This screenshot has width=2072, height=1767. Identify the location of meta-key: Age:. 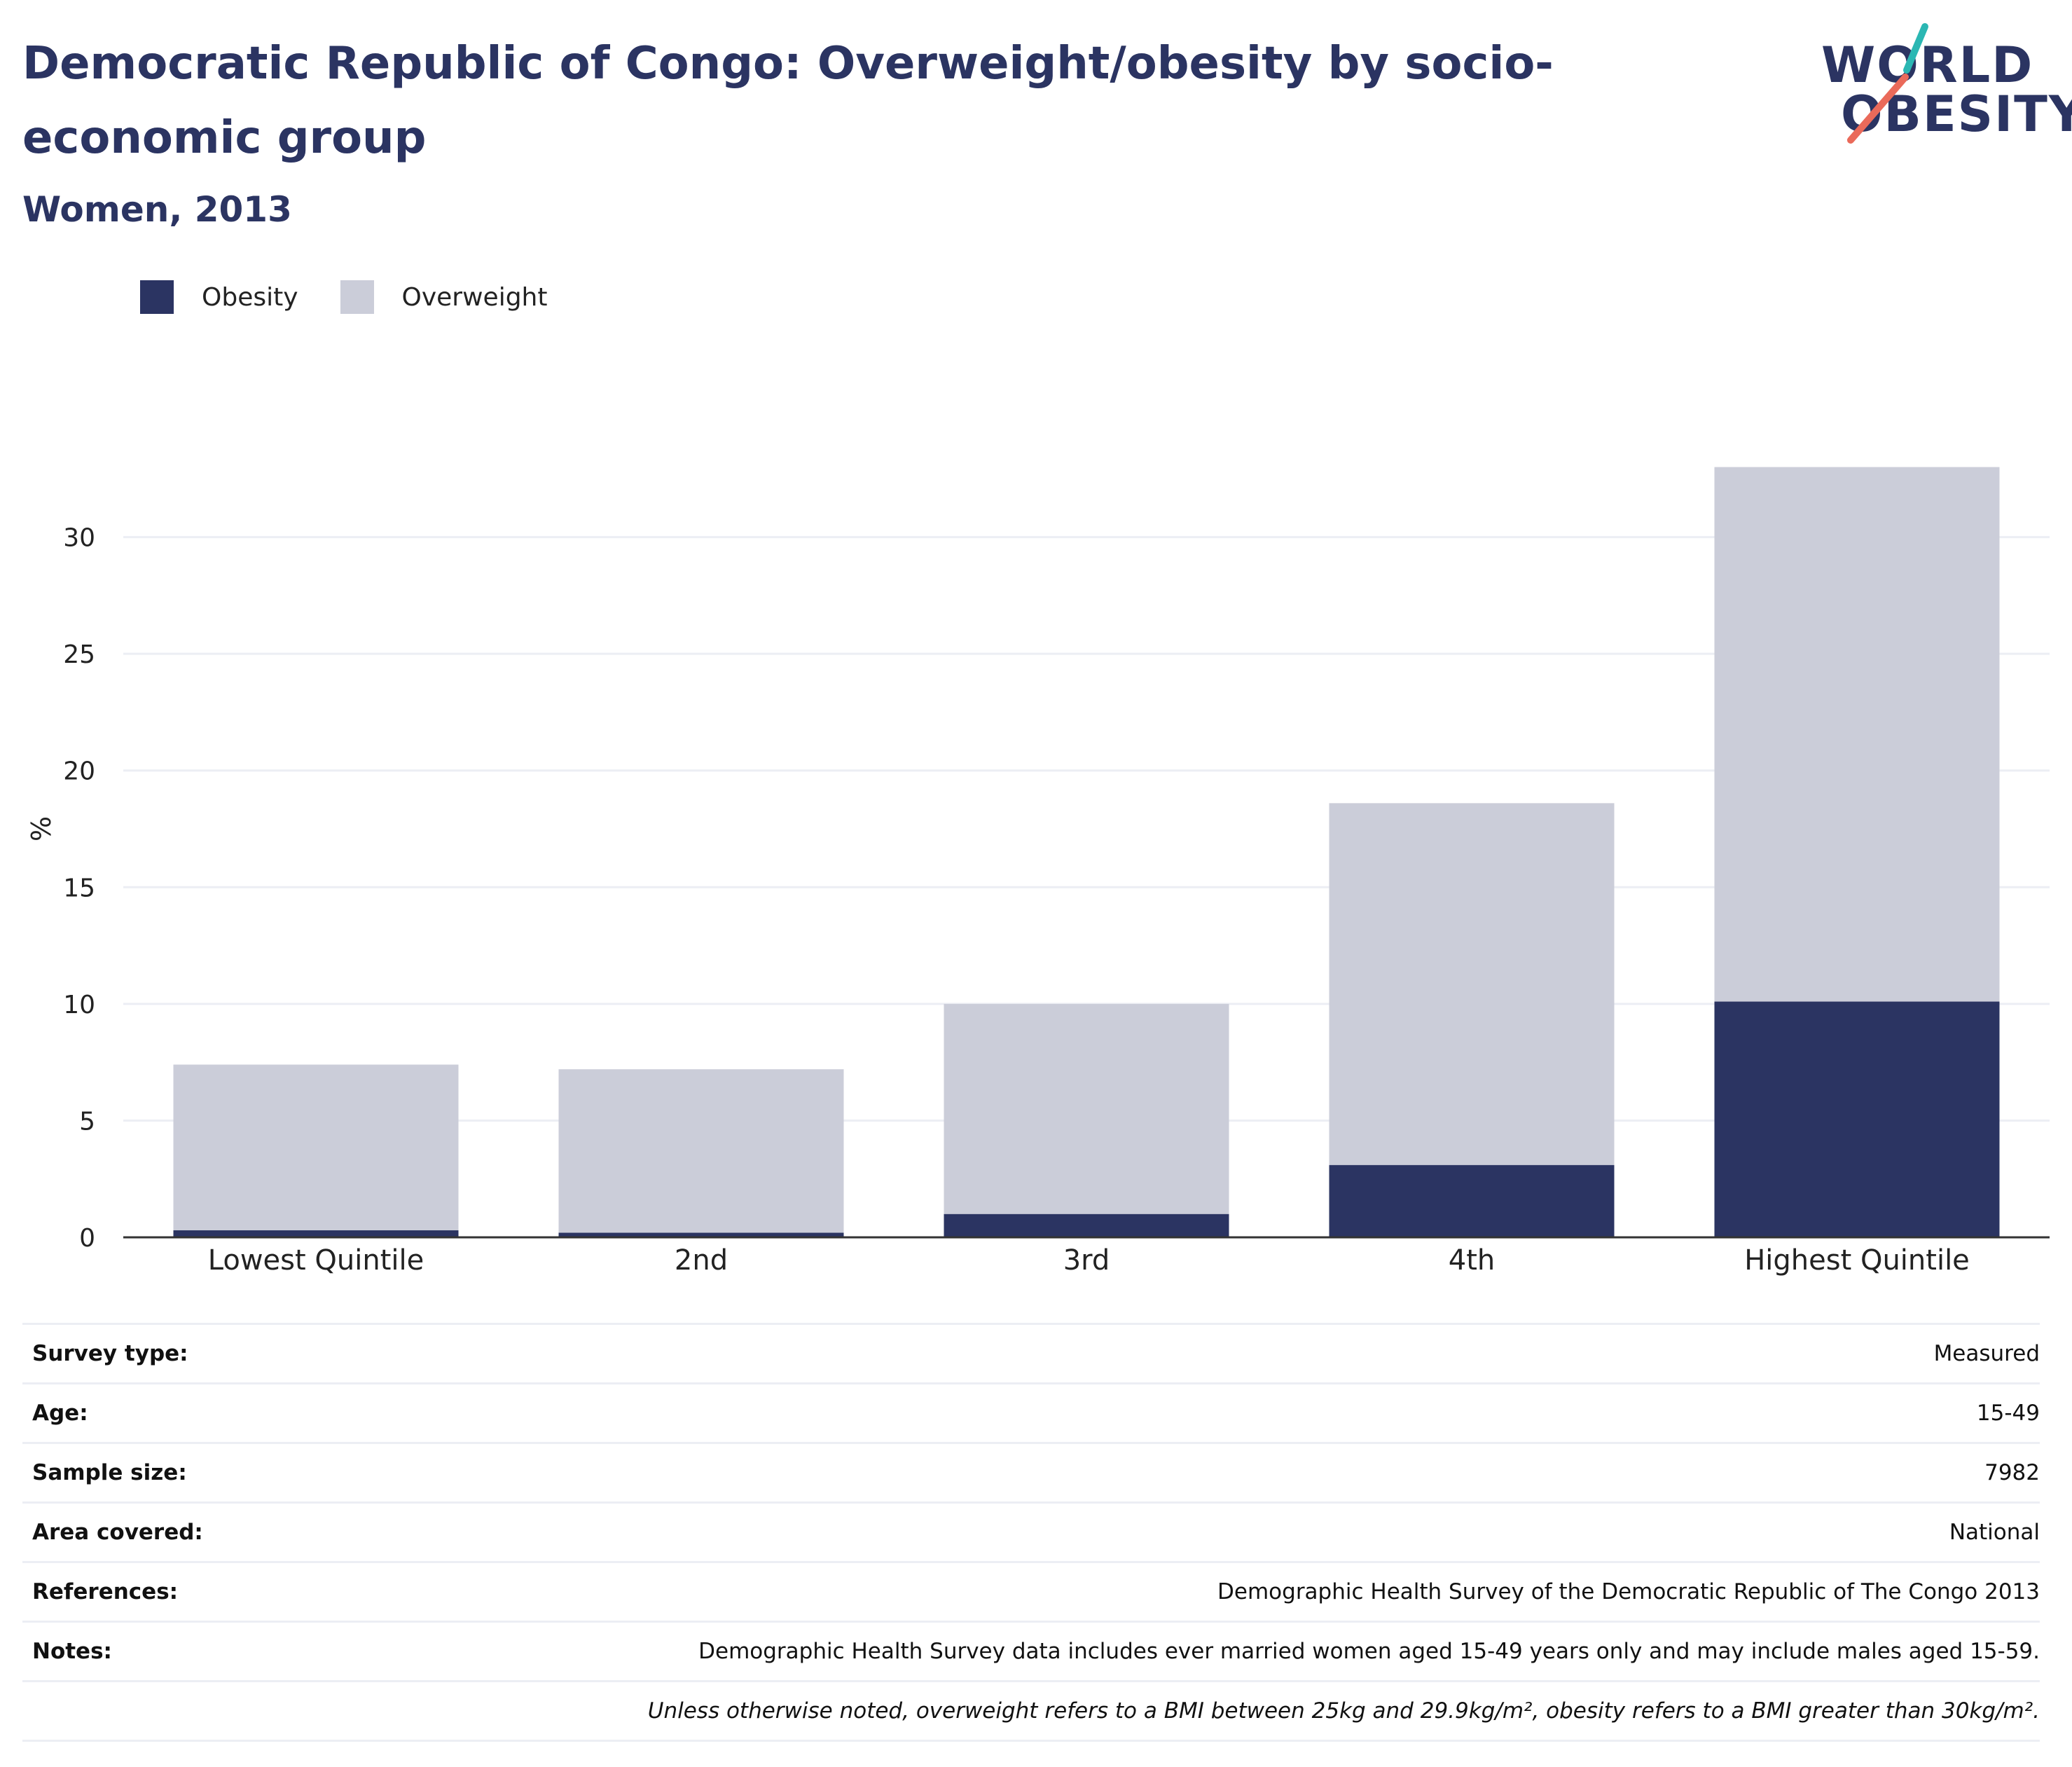
(60, 1413).